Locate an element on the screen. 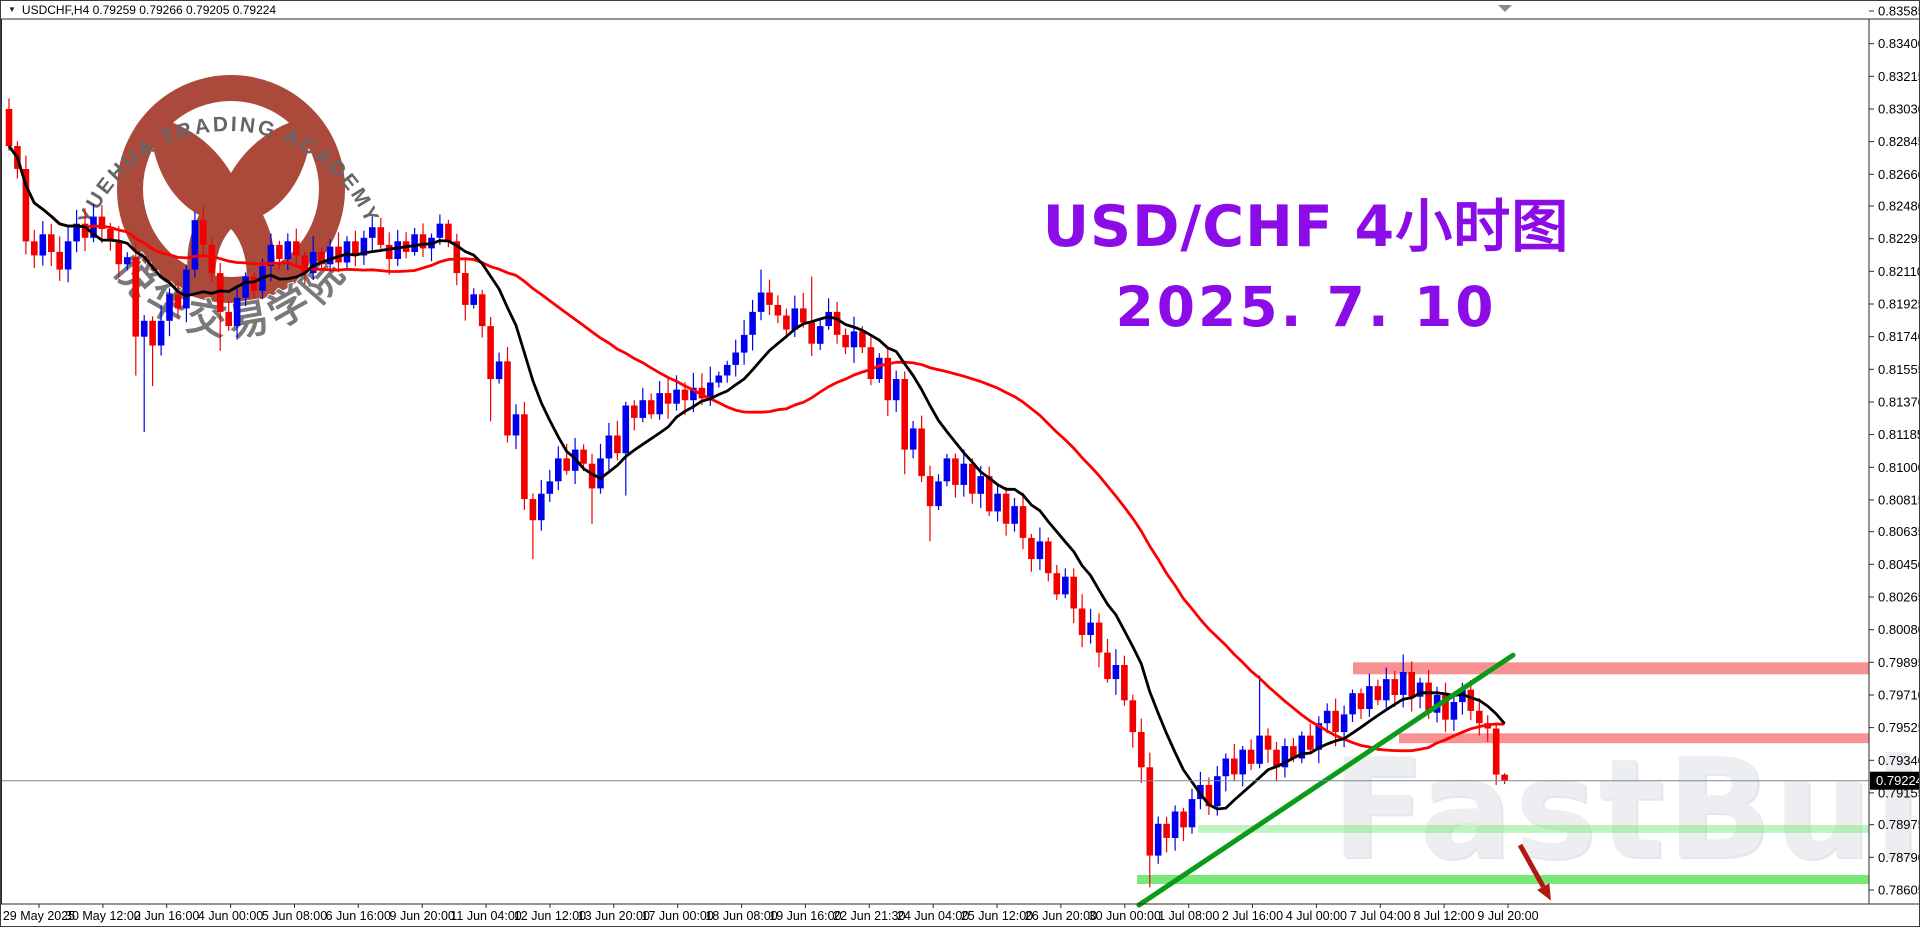  symbol-dropdown-icon: ▼ is located at coordinates (12, 9).